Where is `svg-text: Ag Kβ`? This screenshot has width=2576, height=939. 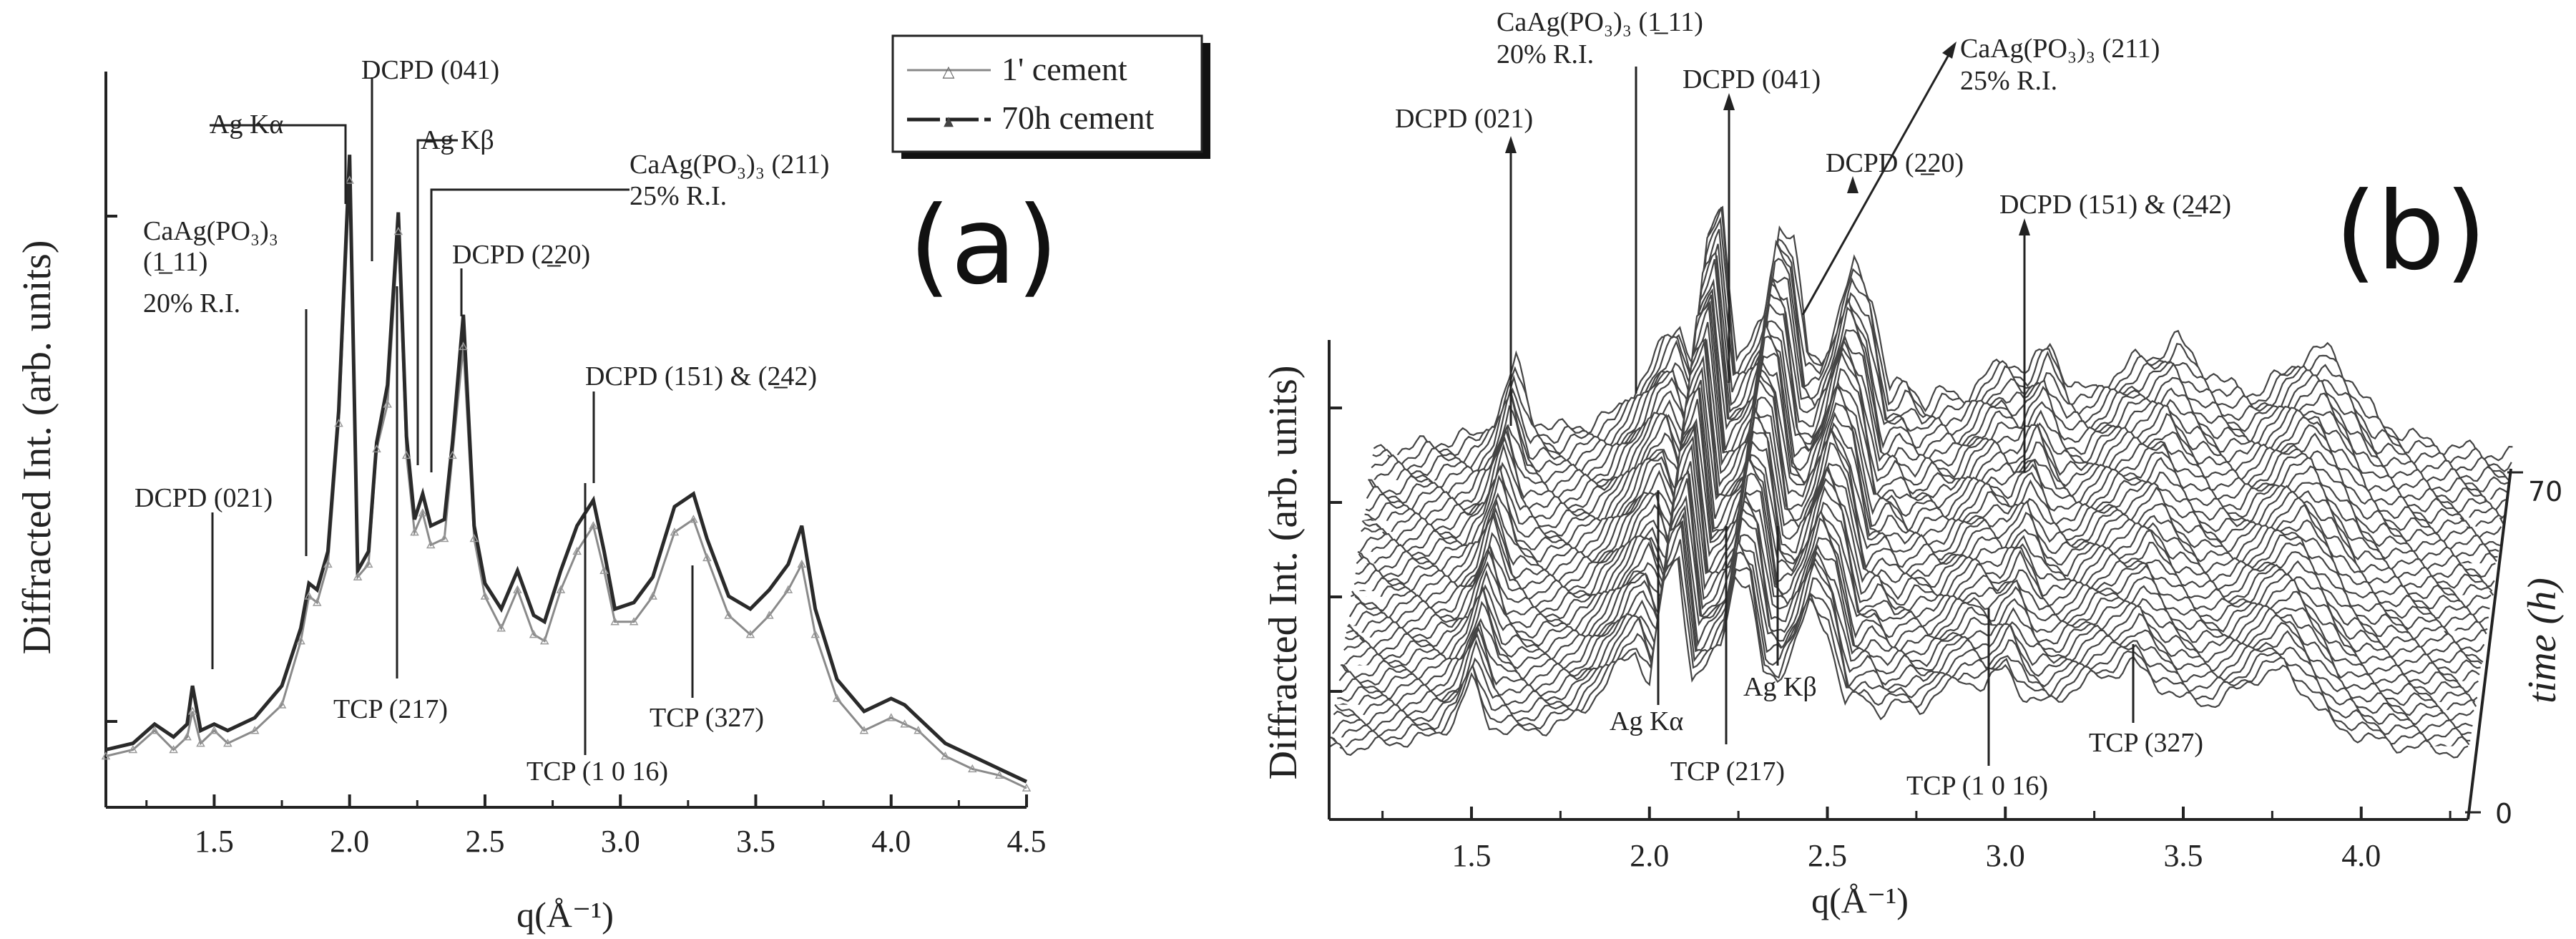 svg-text: Ag Kβ is located at coordinates (1780, 687).